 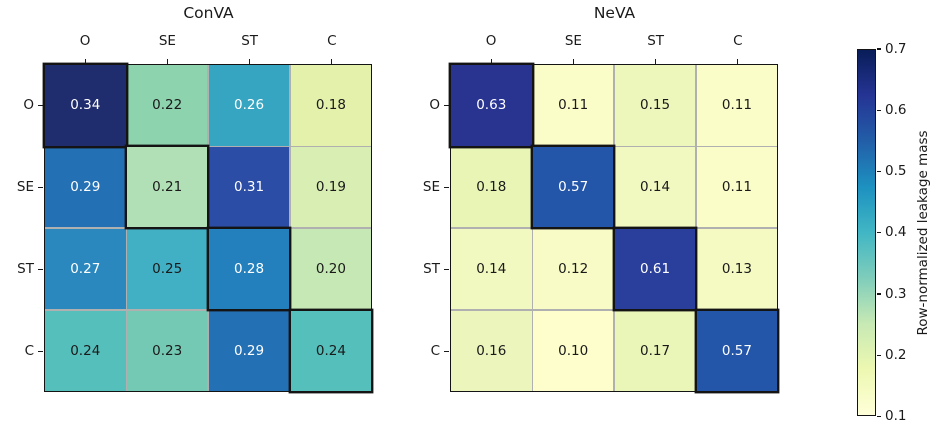 I want to click on heatmap-cell: 0.15, so click(x=655, y=105).